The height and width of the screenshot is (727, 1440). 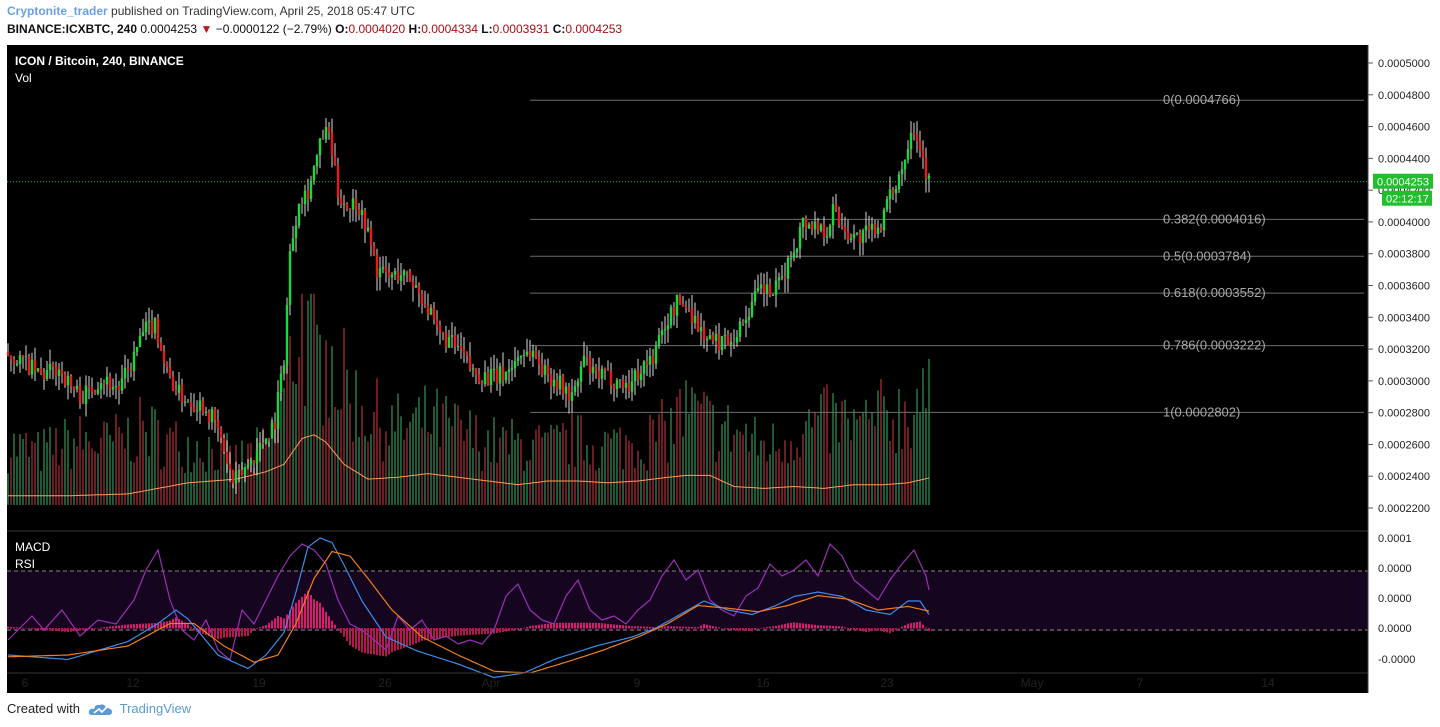 What do you see at coordinates (57, 11) in the screenshot?
I see `author-link: Cryptonite_trader` at bounding box center [57, 11].